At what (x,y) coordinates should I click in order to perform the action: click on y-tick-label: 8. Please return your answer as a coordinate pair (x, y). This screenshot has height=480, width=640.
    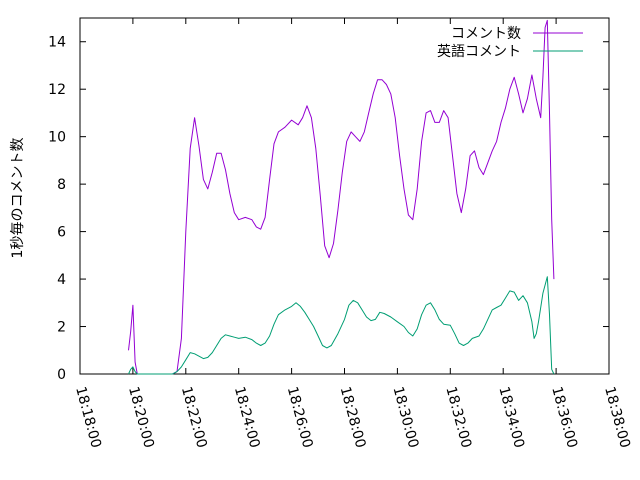
    Looking at the image, I should click on (61, 185).